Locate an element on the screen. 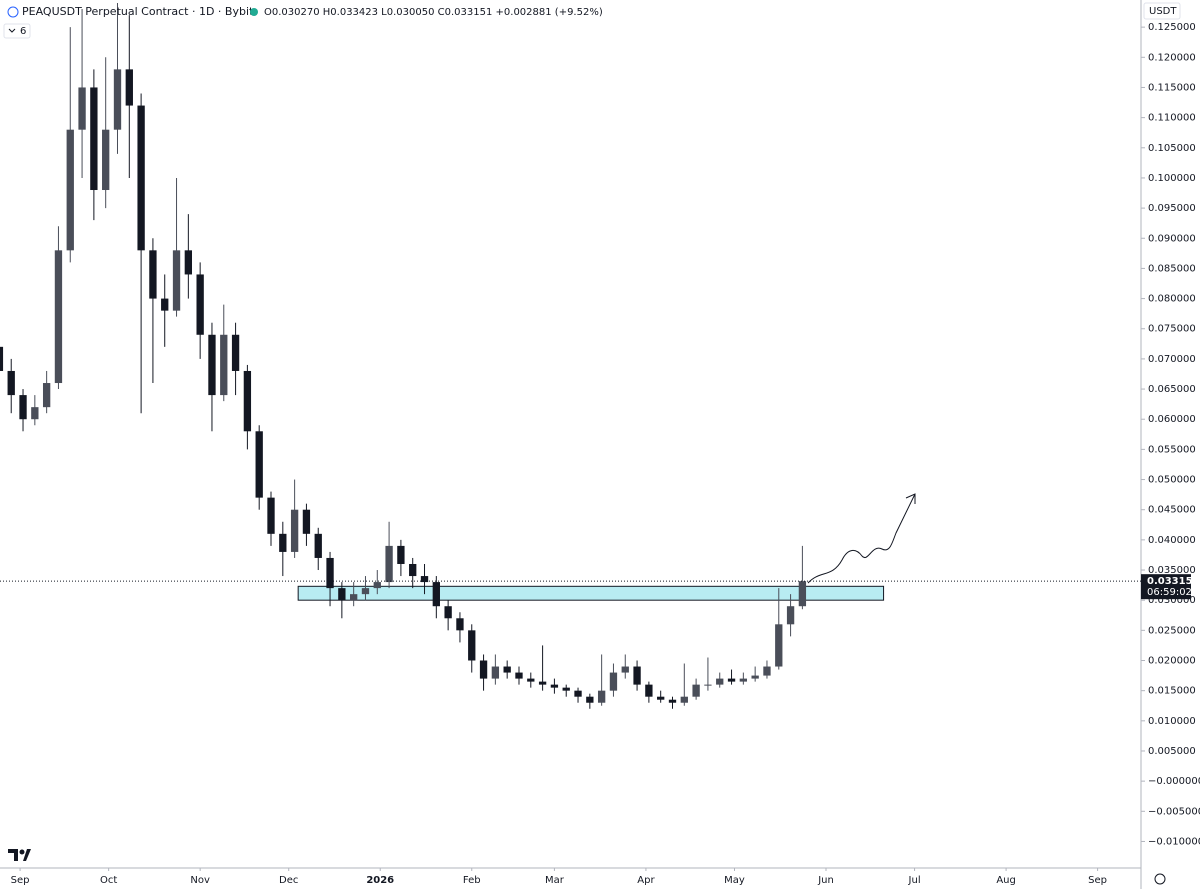 The height and width of the screenshot is (889, 1200). y-tick-label: 0.080000 is located at coordinates (1172, 299).